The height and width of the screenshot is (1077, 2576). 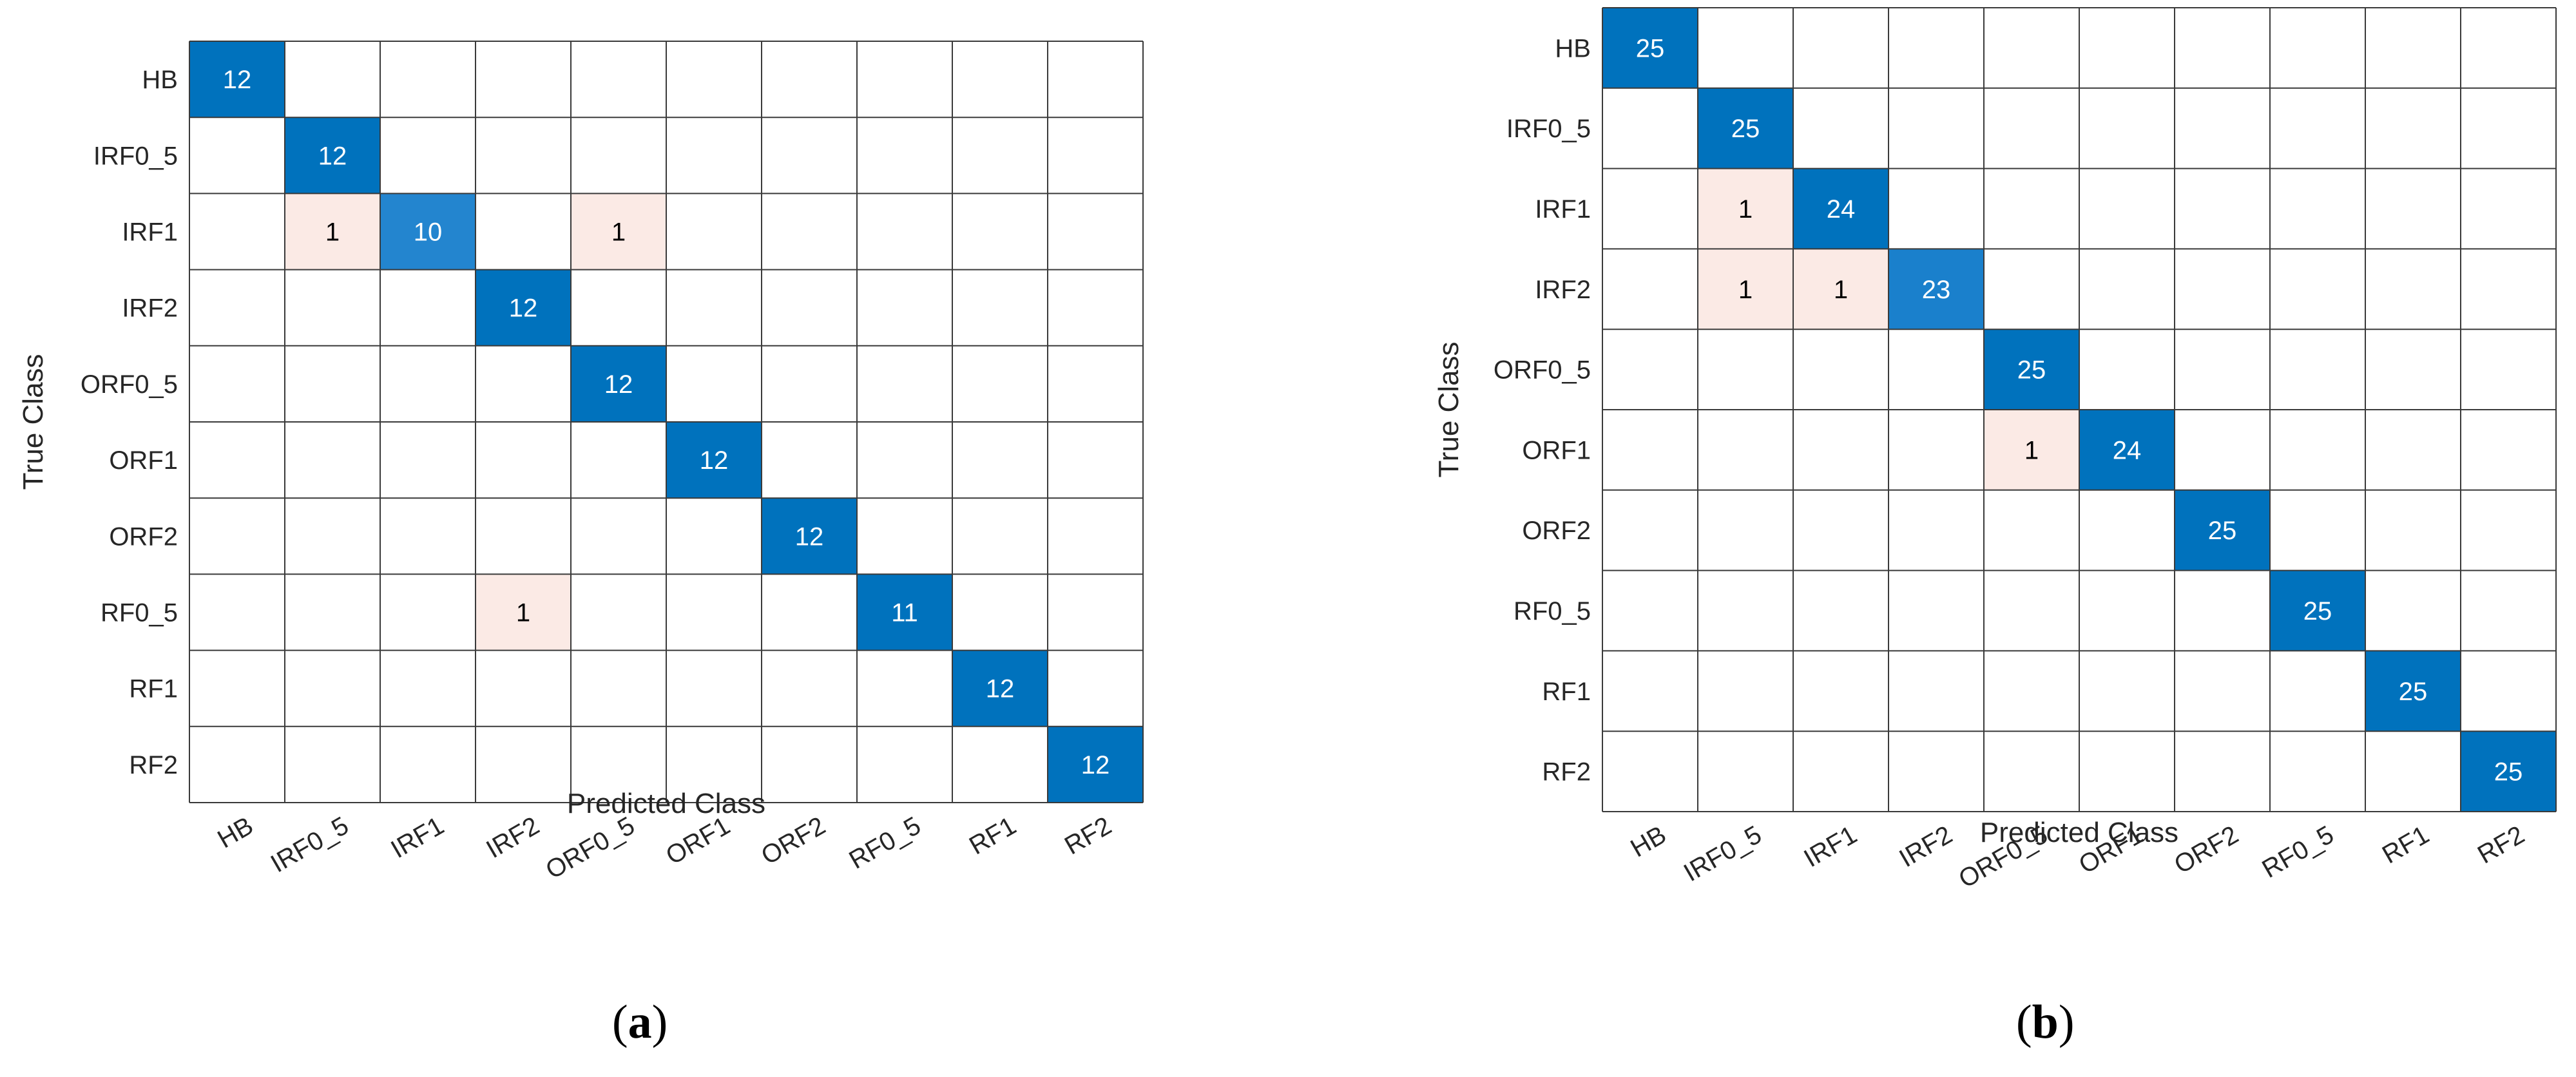 What do you see at coordinates (2066, 1022) in the screenshot?
I see `caption-b-close: )` at bounding box center [2066, 1022].